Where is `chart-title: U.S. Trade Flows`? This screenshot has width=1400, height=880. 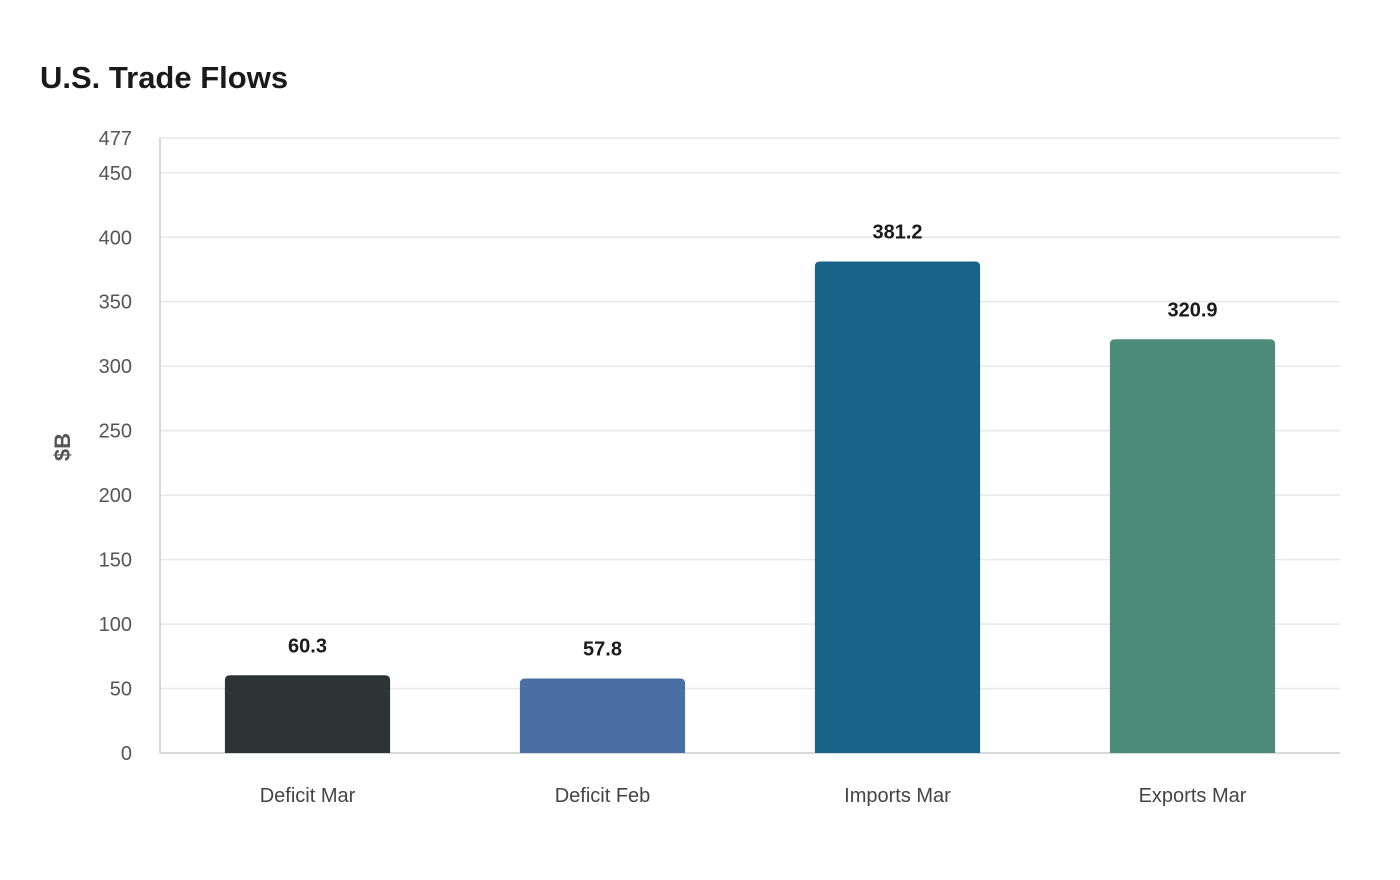
chart-title: U.S. Trade Flows is located at coordinates (164, 77).